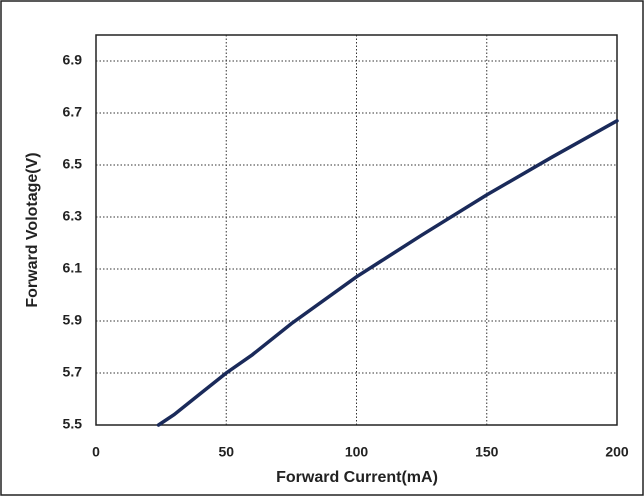 The image size is (644, 501). Describe the element at coordinates (73, 372) in the screenshot. I see `y-tick-label: 5.7` at that location.